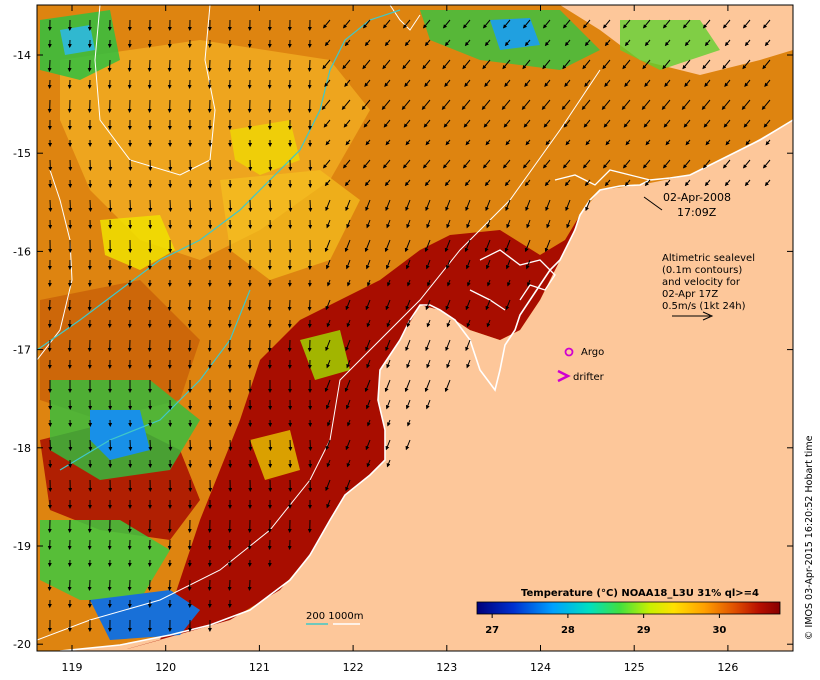 Image resolution: width=820 pixels, height=680 pixels. I want to click on lat-tick-label: -16, so click(22, 251).